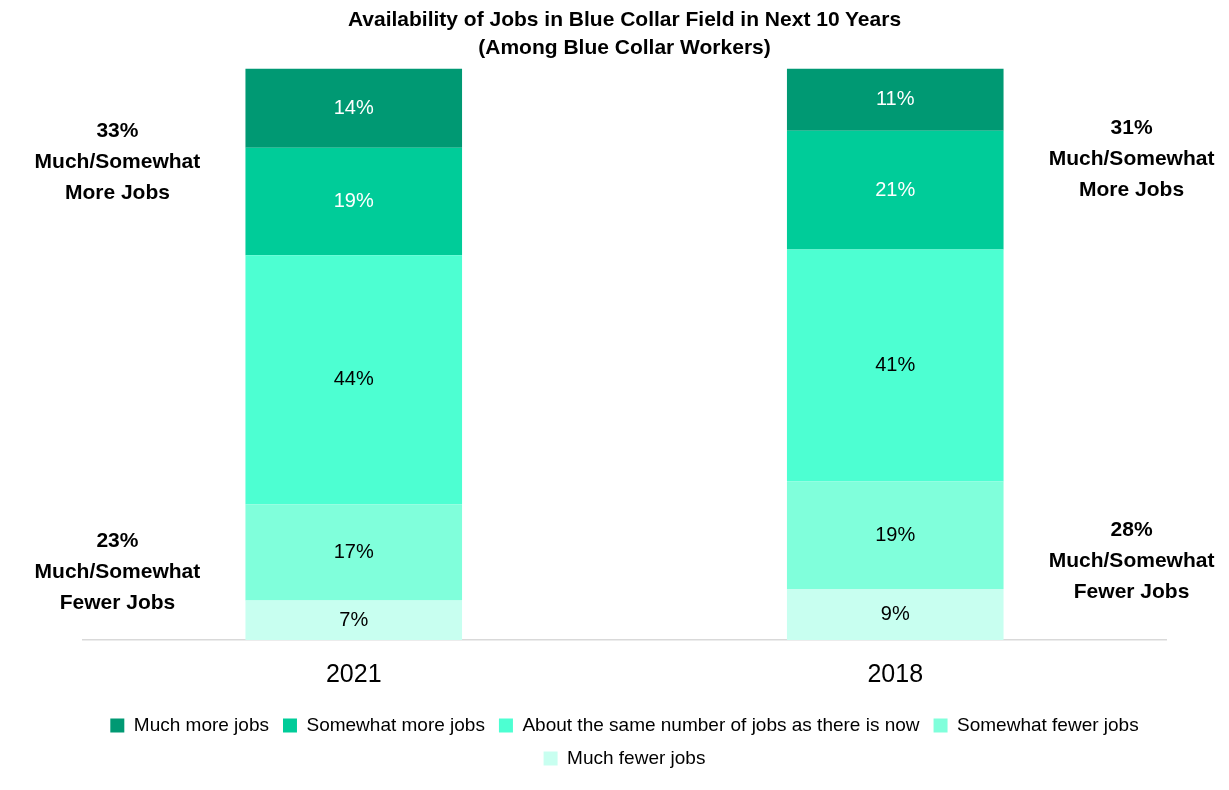 Image resolution: width=1229 pixels, height=790 pixels. I want to click on legend-label: Much more jobs, so click(201, 724).